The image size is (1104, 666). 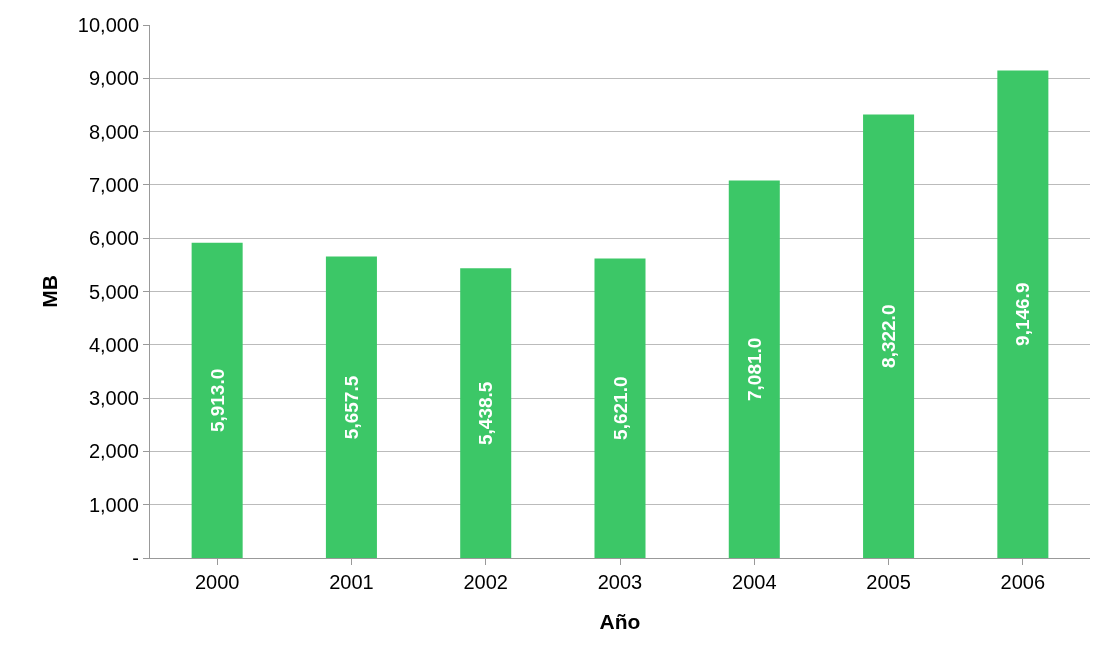 I want to click on data-label: 5,913.0, so click(x=217, y=400).